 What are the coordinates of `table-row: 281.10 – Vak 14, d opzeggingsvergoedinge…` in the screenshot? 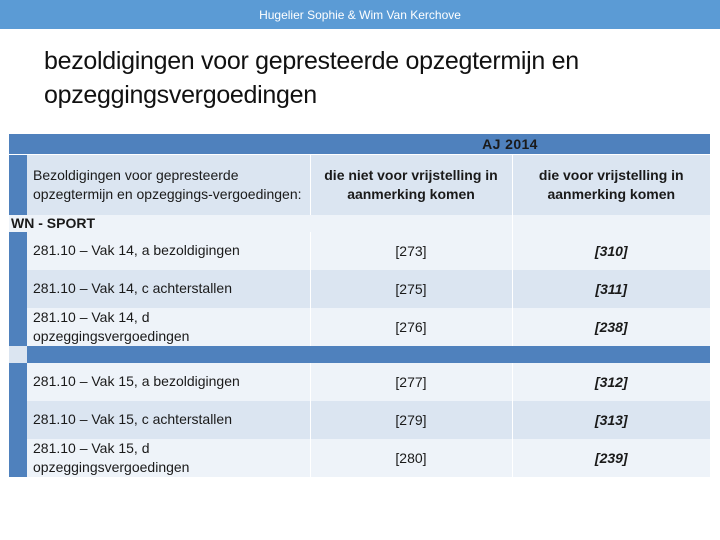 It's located at (360, 326).